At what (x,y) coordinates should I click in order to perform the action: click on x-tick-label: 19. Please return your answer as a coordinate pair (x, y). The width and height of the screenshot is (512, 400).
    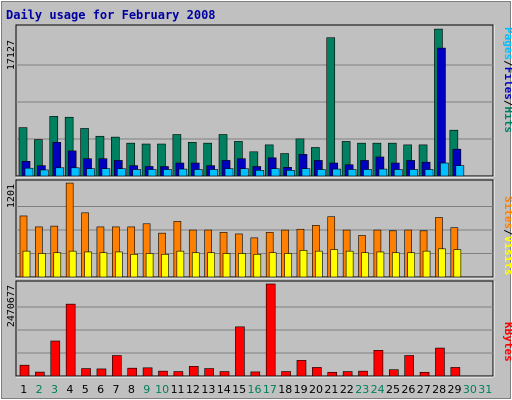
    Looking at the image, I should click on (301, 389).